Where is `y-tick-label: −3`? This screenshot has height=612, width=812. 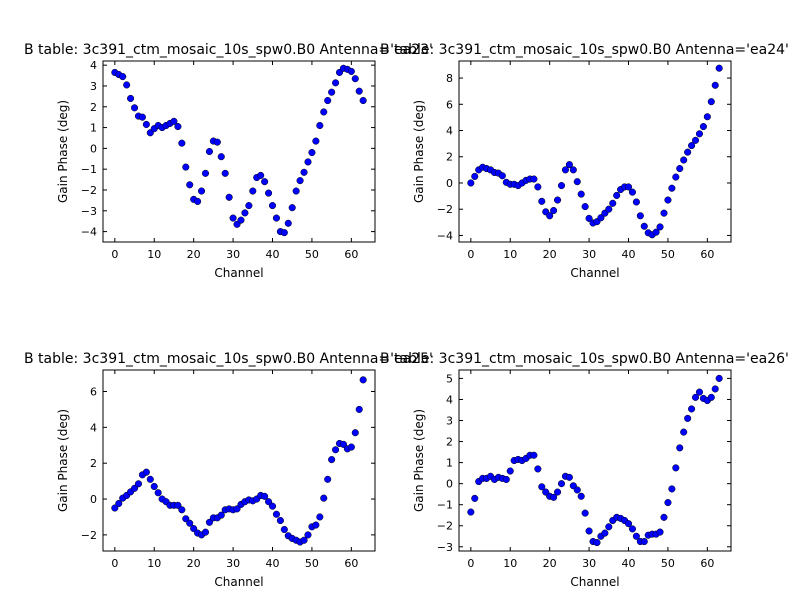
y-tick-label: −3 is located at coordinates (445, 547).